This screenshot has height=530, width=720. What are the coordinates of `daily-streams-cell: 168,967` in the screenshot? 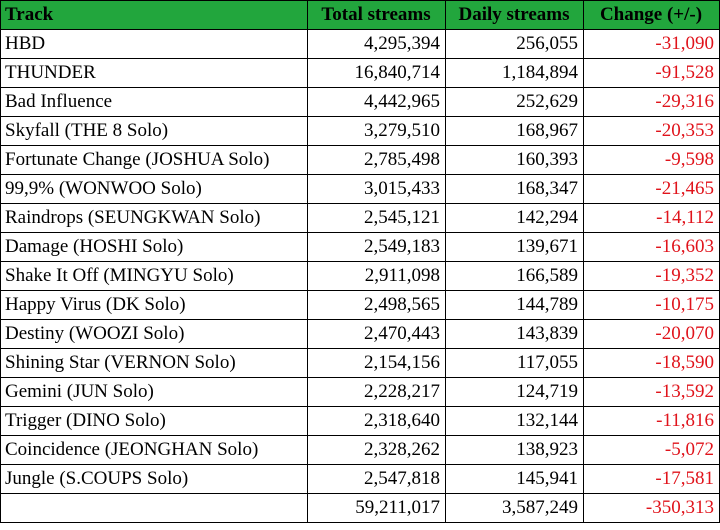 It's located at (514, 131).